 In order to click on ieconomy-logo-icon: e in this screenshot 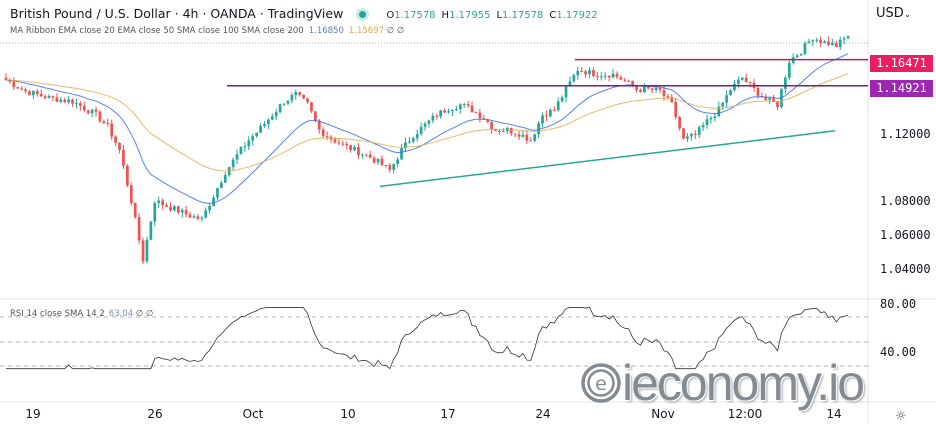, I will do `click(601, 383)`.